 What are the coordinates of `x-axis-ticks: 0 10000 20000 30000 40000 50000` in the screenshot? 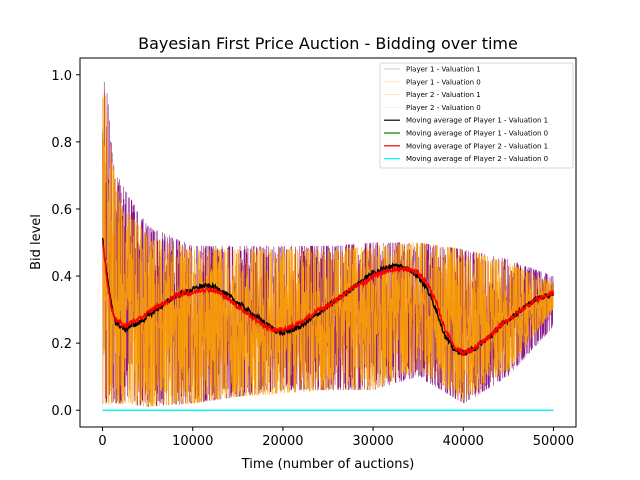 It's located at (336, 438).